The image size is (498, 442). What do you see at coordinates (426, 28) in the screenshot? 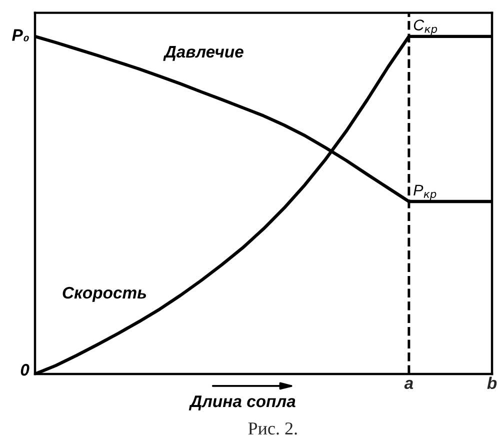
I see `annotation: C$_{кр}$` at bounding box center [426, 28].